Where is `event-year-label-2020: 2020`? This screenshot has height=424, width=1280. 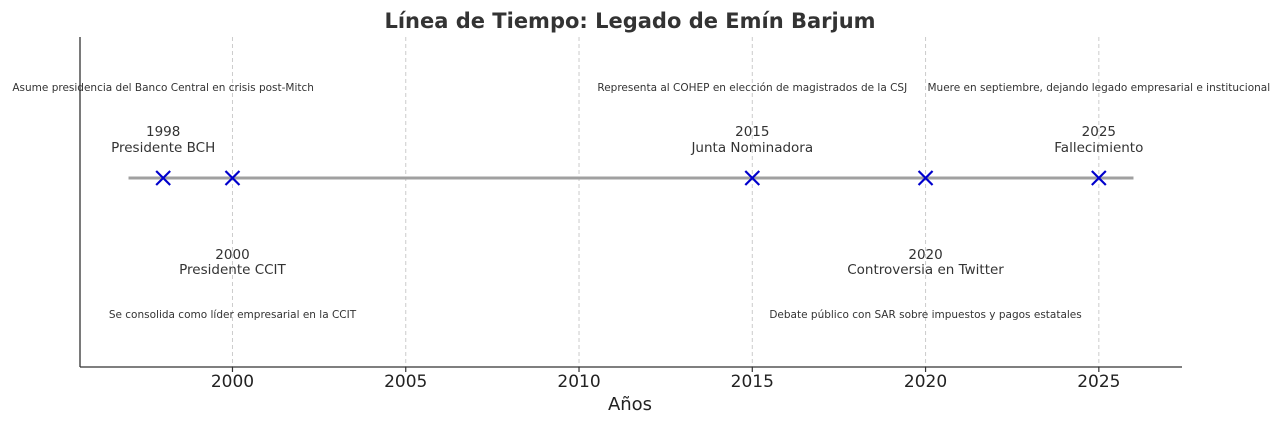
event-year-label-2020: 2020 is located at coordinates (925, 255).